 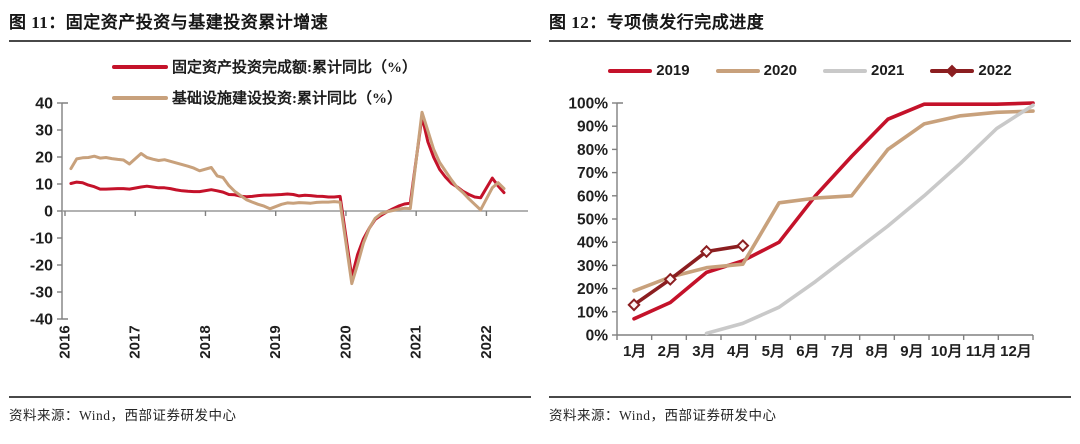 What do you see at coordinates (592, 243) in the screenshot?
I see `y-tick-label: 40%` at bounding box center [592, 243].